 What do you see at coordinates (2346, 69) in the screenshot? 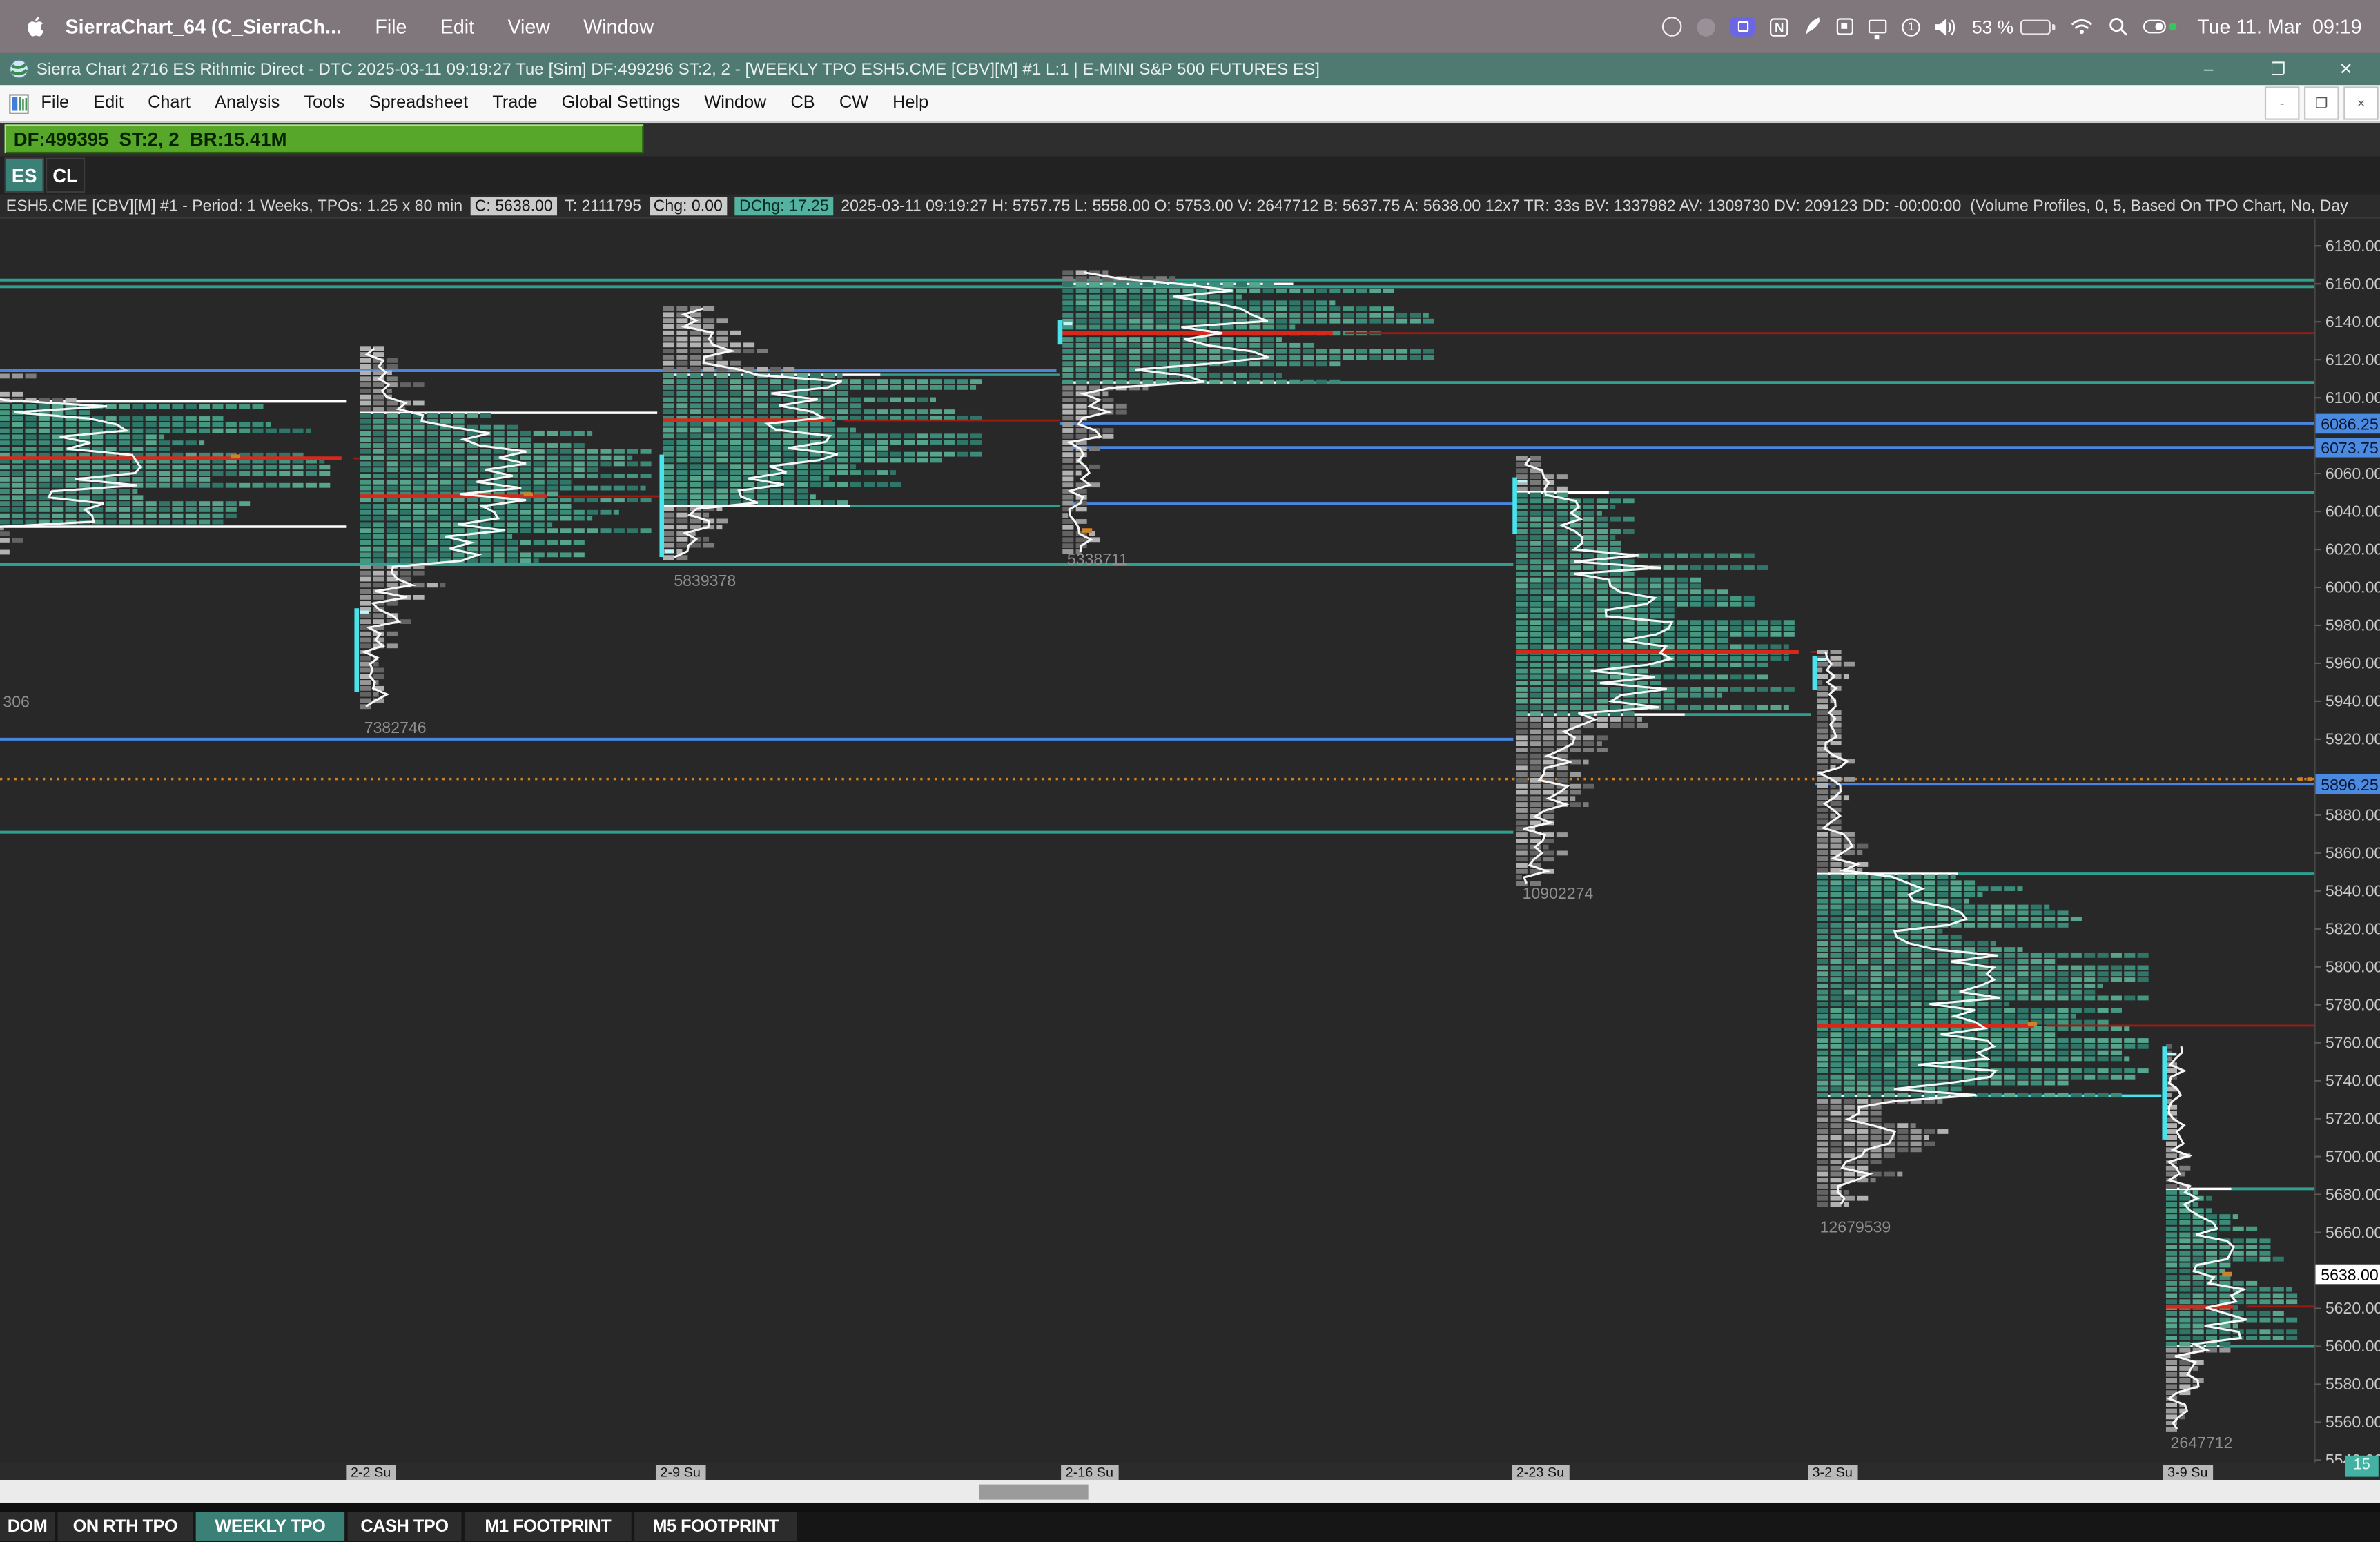
I see `close-button: ✕` at bounding box center [2346, 69].